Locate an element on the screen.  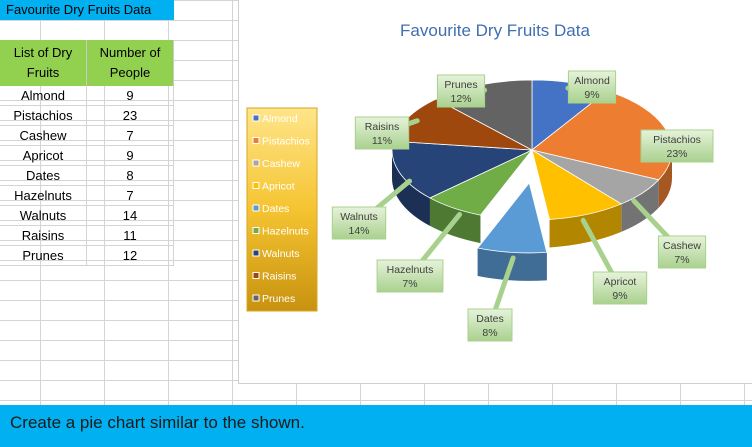
instruction-bar: Create a pie chart similar to the shown. is located at coordinates (376, 426).